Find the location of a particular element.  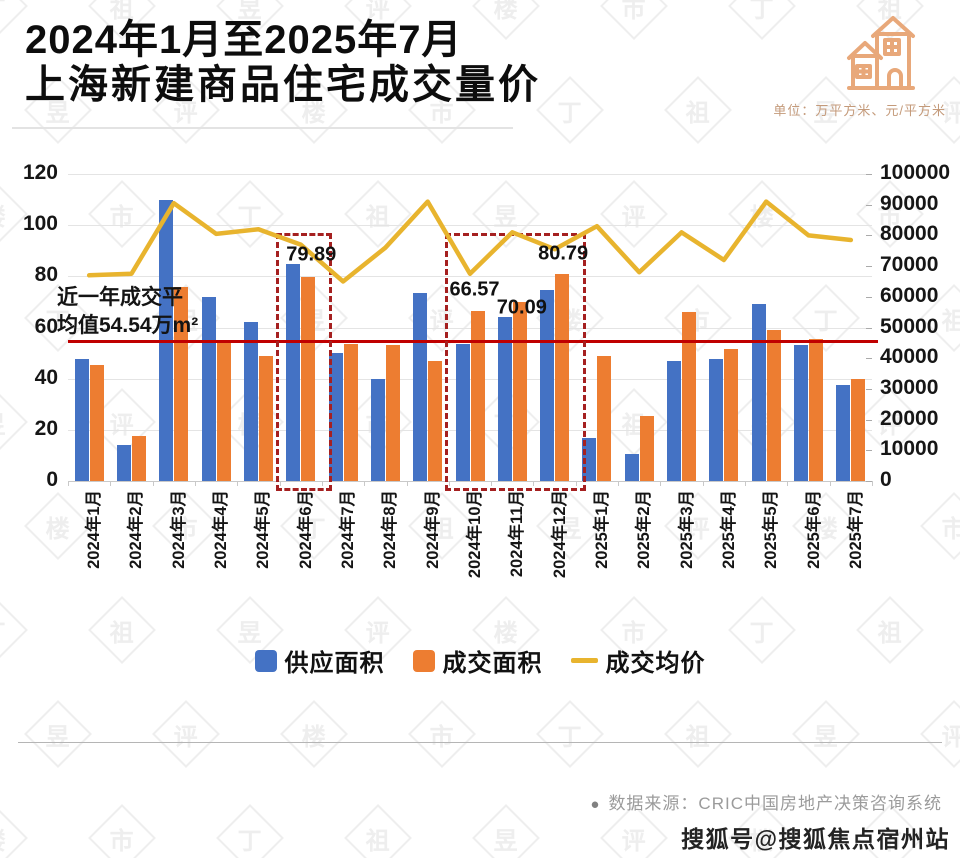

average-annotation: 近一年成交平 均值54.54万m² is located at coordinates (127, 312).